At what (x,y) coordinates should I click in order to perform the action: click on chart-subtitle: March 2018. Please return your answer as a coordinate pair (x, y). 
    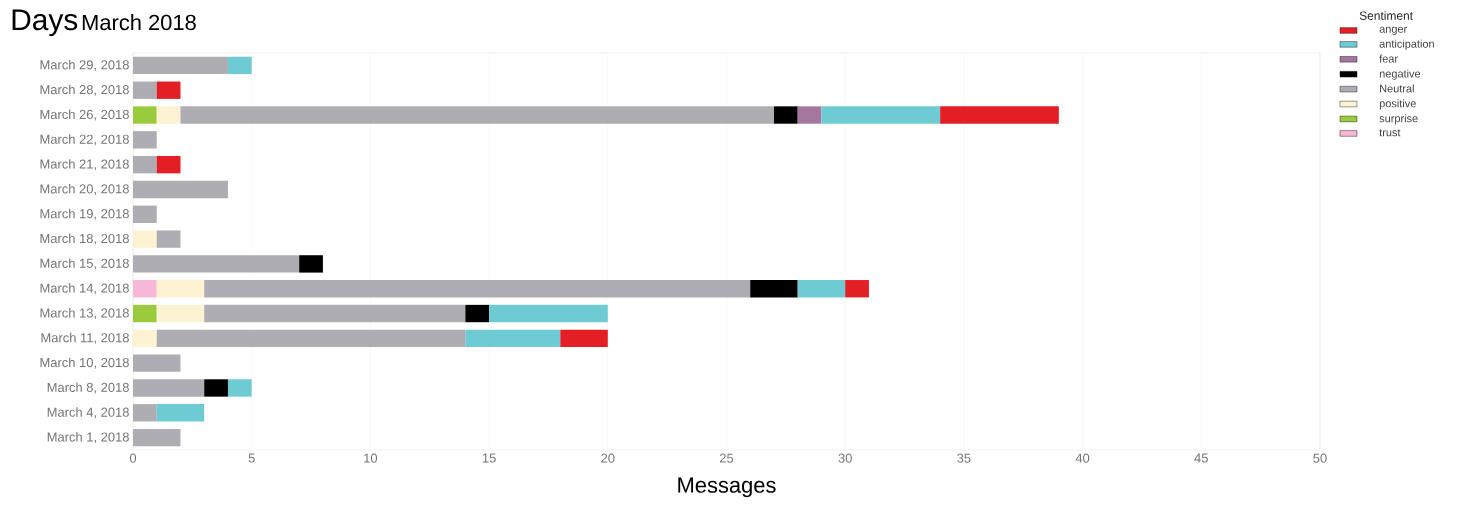
    Looking at the image, I should click on (139, 22).